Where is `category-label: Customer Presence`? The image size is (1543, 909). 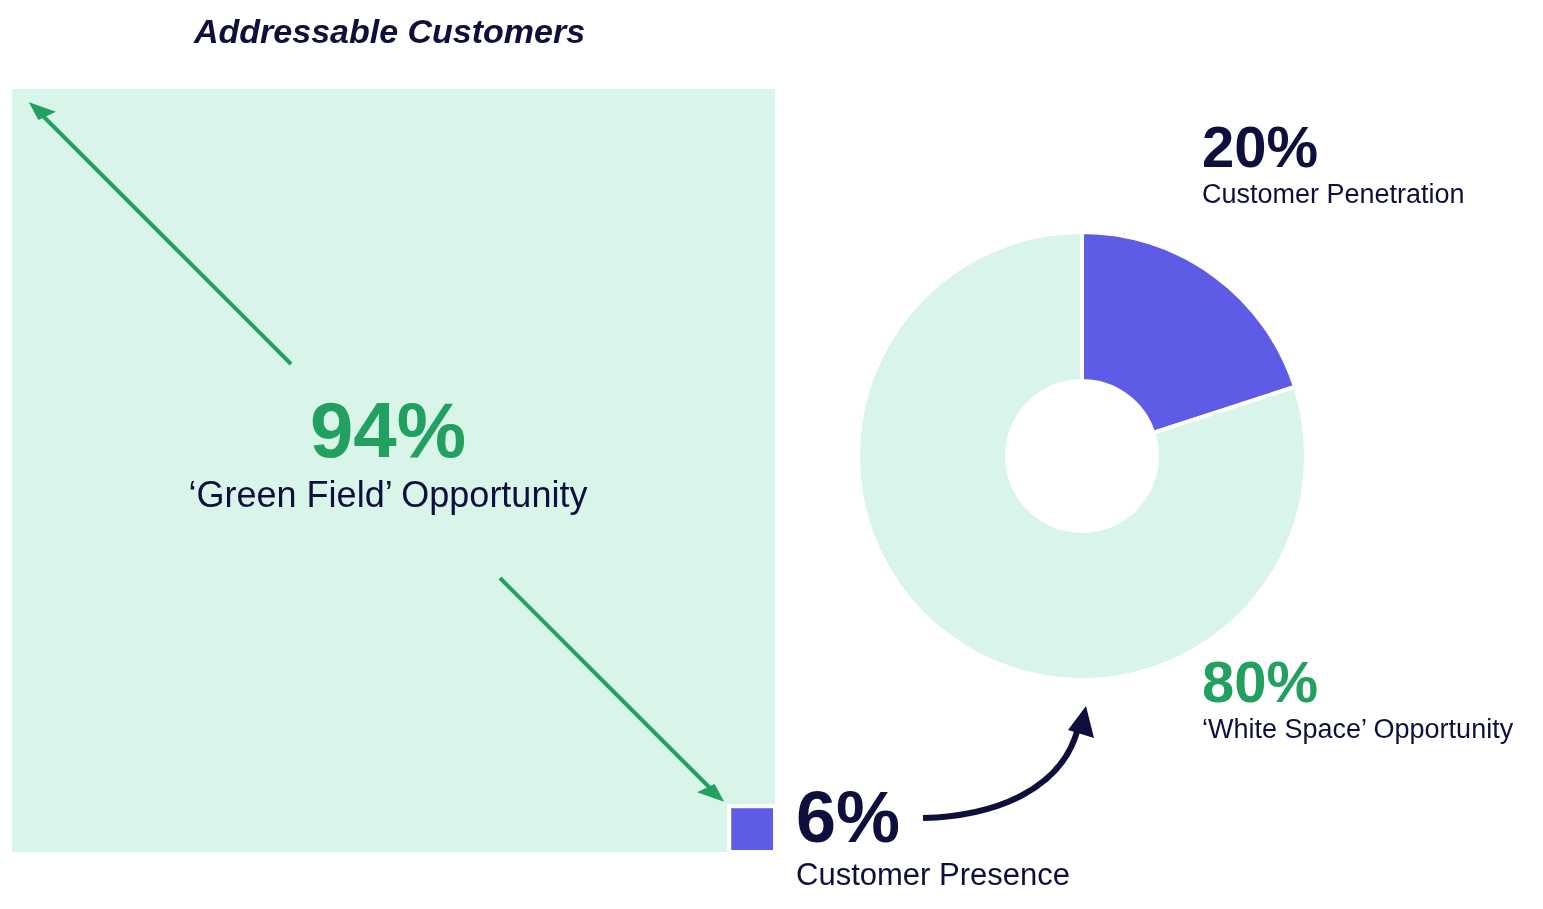
category-label: Customer Presence is located at coordinates (933, 875).